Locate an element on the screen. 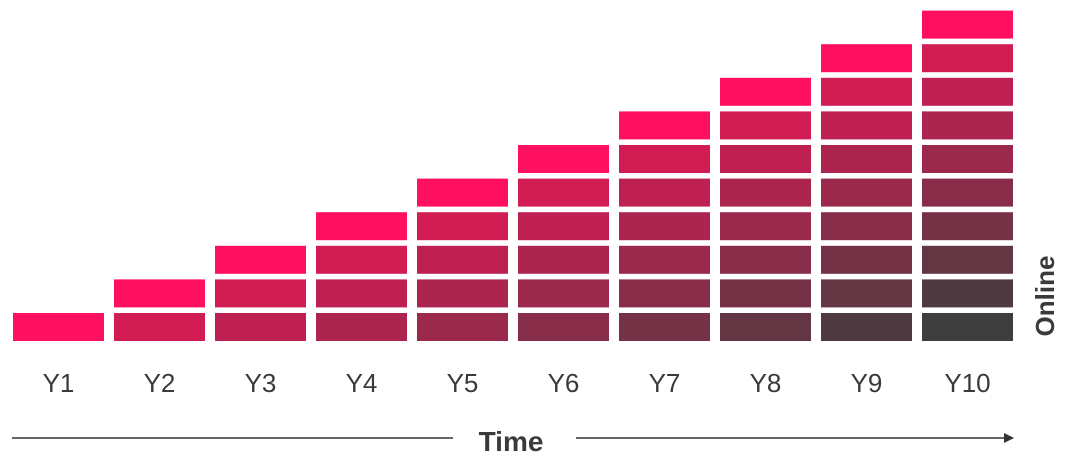 This screenshot has height=463, width=1084. x-tick-label: Y4 is located at coordinates (362, 383).